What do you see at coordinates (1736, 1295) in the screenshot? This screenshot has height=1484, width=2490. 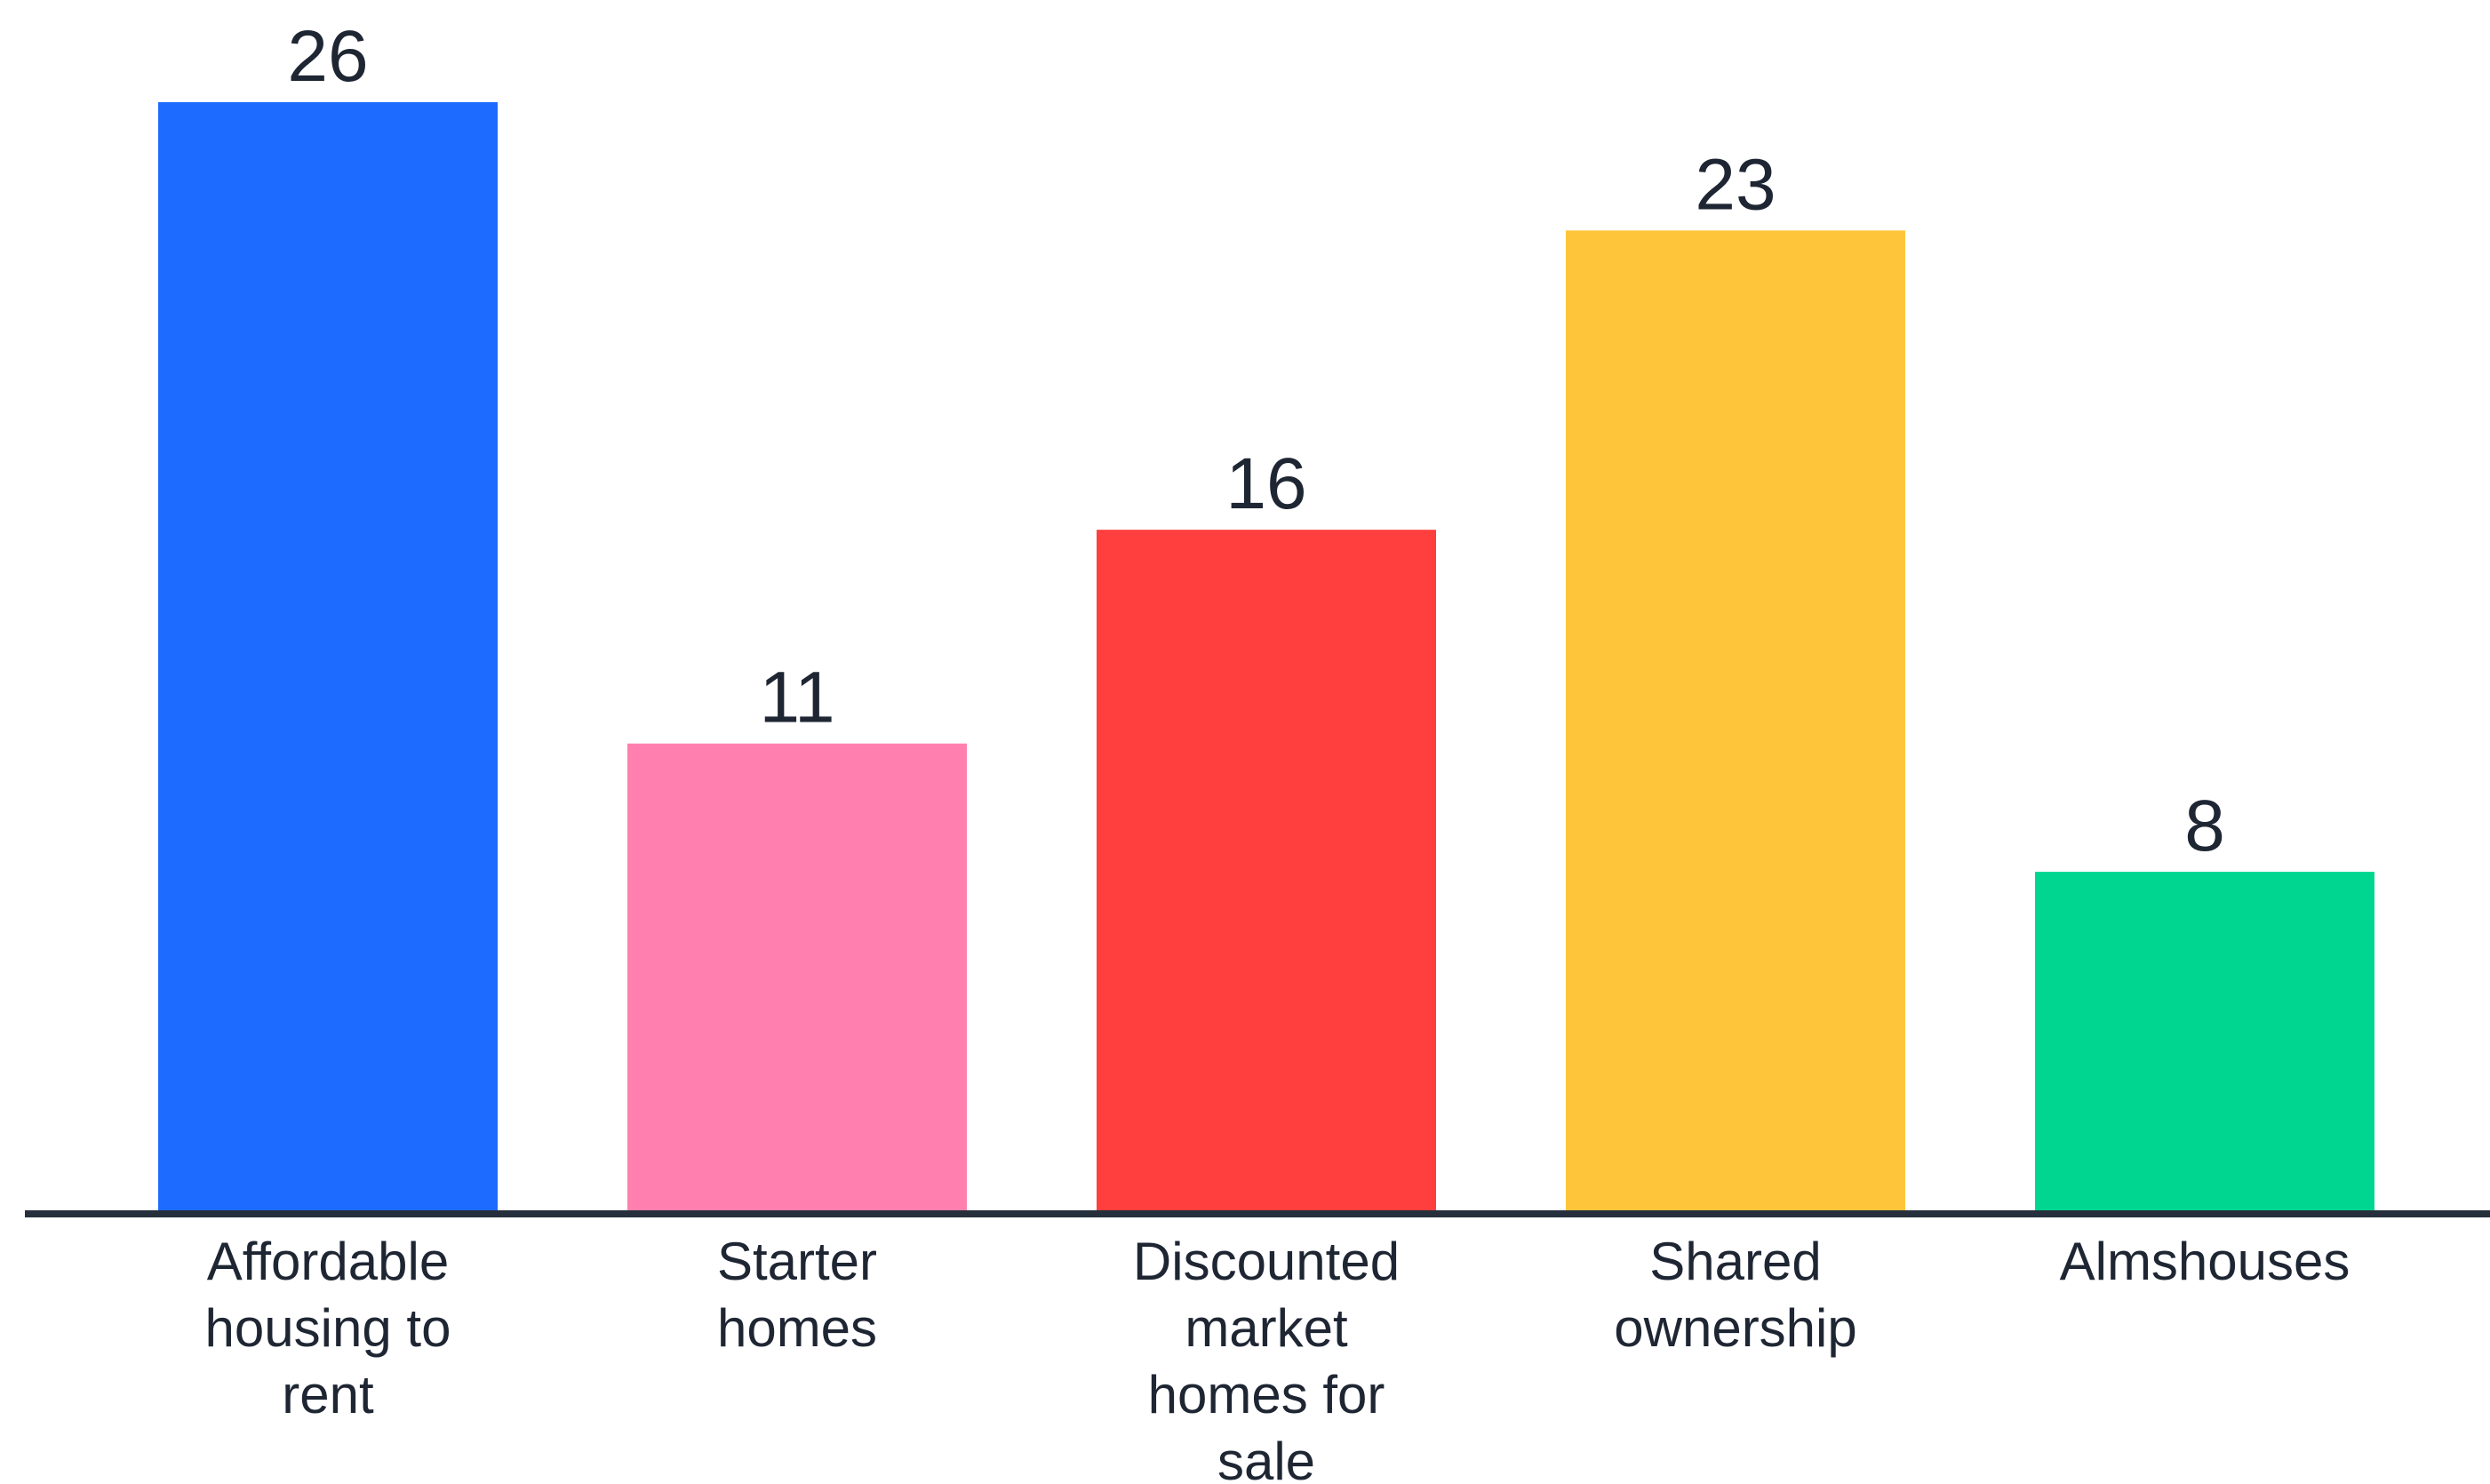 I see `category-label: Shared ownership` at bounding box center [1736, 1295].